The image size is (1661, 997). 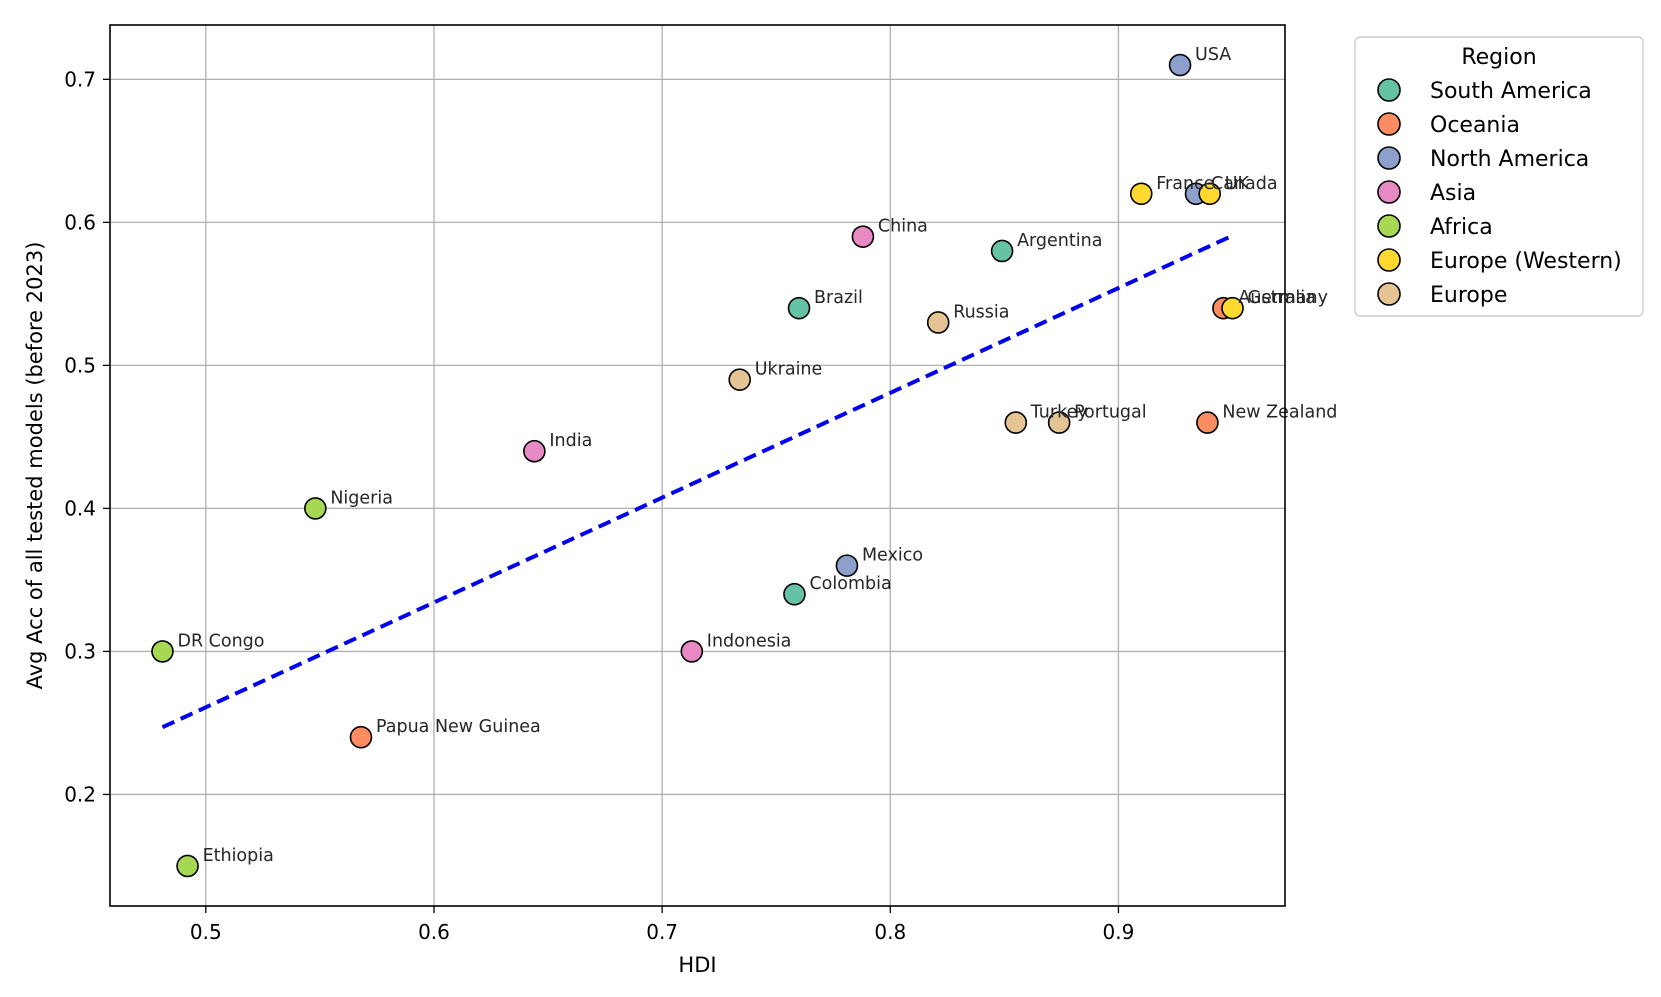 What do you see at coordinates (1016, 422) in the screenshot?
I see `data-point-turkey` at bounding box center [1016, 422].